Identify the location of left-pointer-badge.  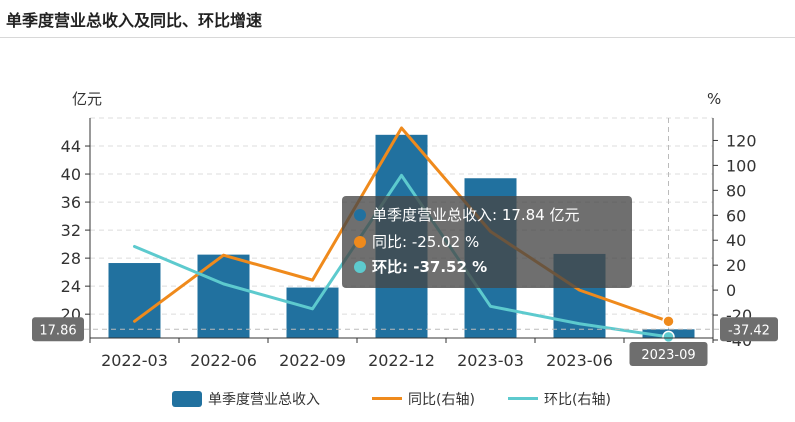
(58, 329).